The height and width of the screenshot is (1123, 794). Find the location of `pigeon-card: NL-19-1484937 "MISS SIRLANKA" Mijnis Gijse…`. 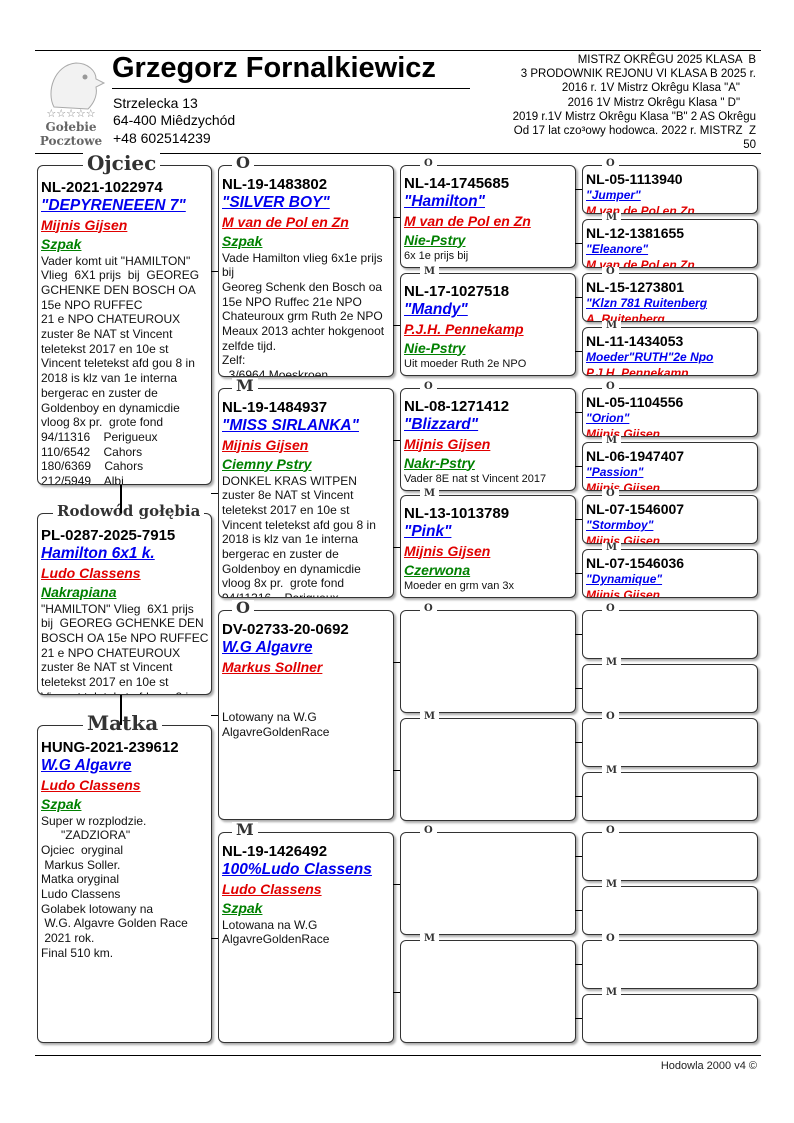

pigeon-card: NL-19-1484937 "MISS SIRLANKA" Mijnis Gijse… is located at coordinates (306, 493).